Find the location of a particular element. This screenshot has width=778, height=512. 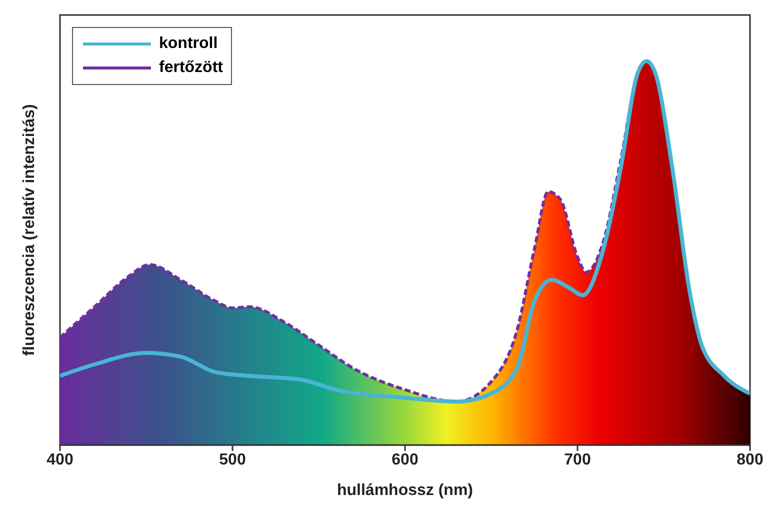

legend-label: kontroll is located at coordinates (188, 44).